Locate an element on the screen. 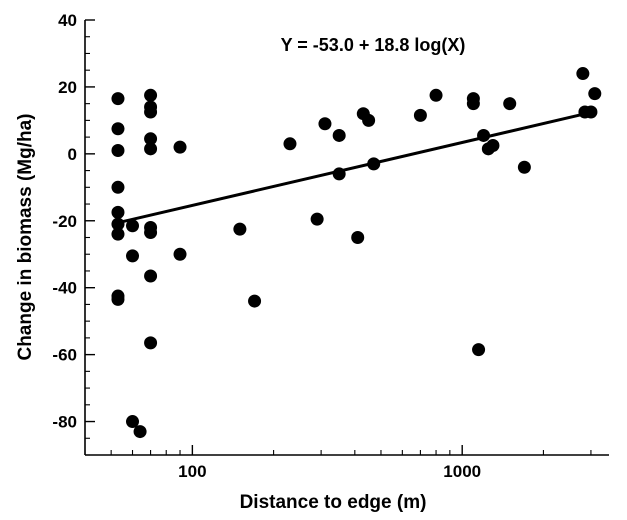 The height and width of the screenshot is (520, 627). y-tick-label: -40 is located at coordinates (64, 288).